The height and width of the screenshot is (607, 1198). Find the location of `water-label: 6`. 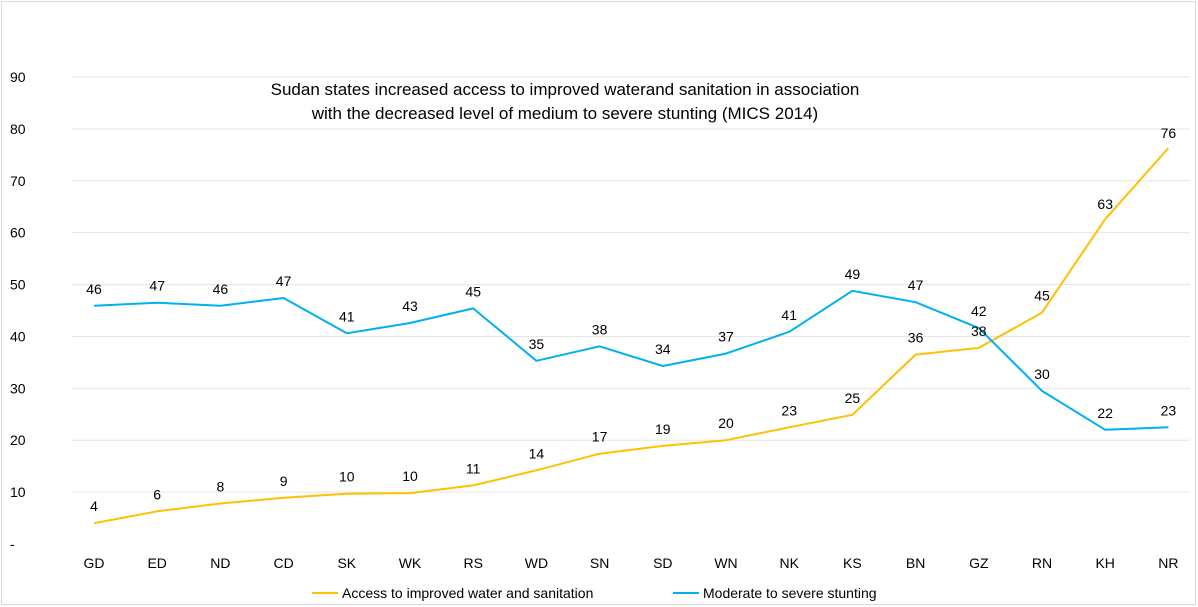

water-label: 6 is located at coordinates (157, 494).